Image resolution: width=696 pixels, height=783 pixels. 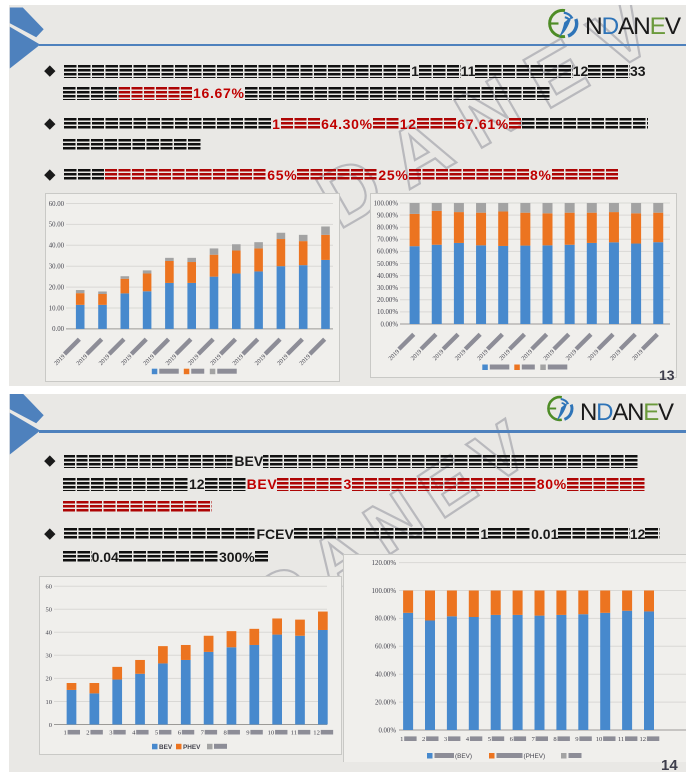 What do you see at coordinates (383, 563) in the screenshot?
I see `svg-text: 120.00%` at bounding box center [383, 563].